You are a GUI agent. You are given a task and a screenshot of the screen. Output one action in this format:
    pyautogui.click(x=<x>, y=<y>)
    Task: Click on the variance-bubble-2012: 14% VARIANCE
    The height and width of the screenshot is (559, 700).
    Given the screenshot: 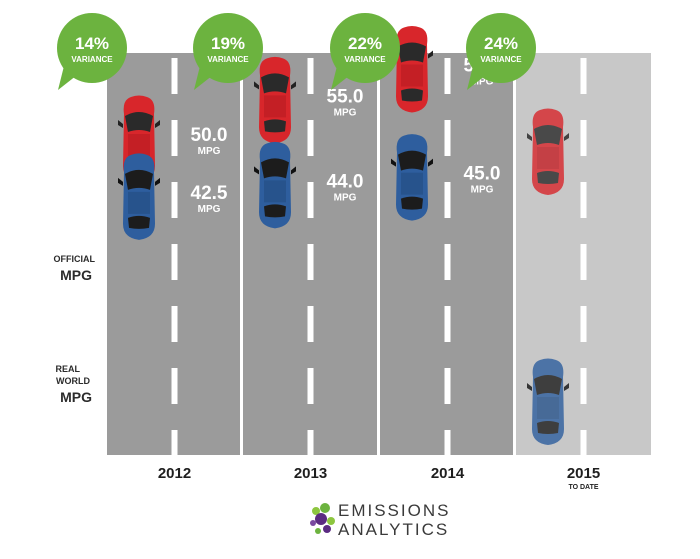 What is the action you would take?
    pyautogui.click(x=92, y=51)
    